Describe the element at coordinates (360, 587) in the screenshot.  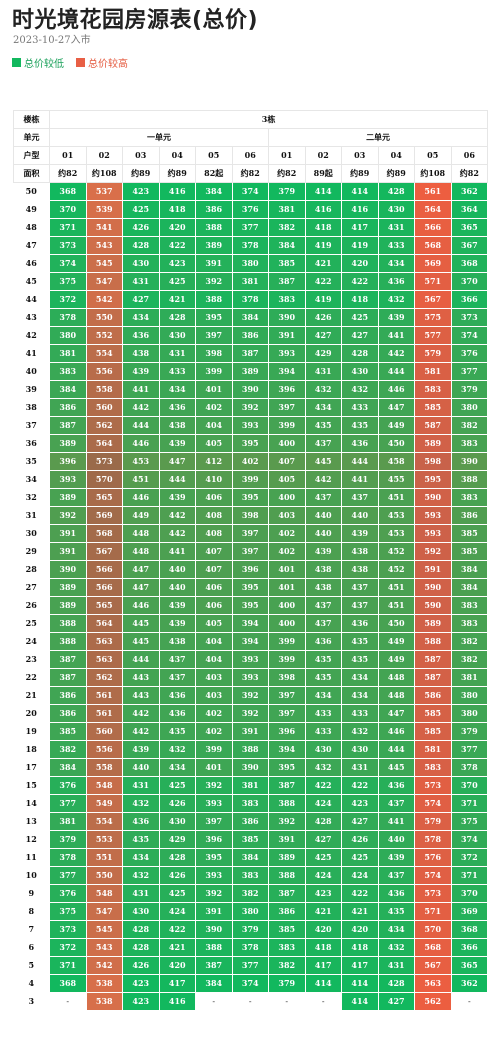
I see `price-cell: 437` at that location.